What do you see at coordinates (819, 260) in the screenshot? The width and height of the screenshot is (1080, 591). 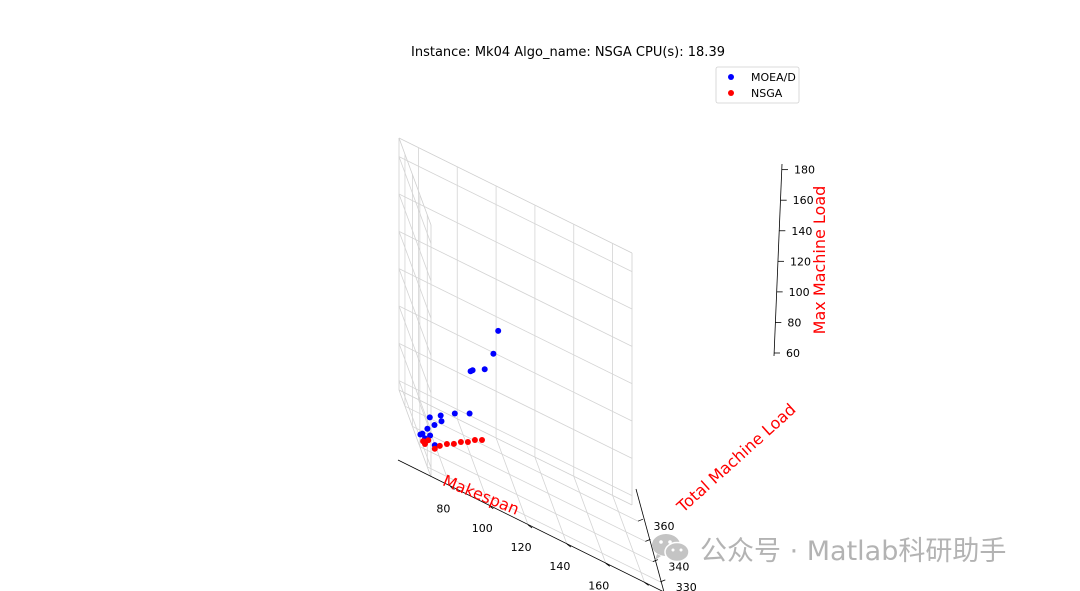 I see `z-axis-label: Max Machine Load` at bounding box center [819, 260].